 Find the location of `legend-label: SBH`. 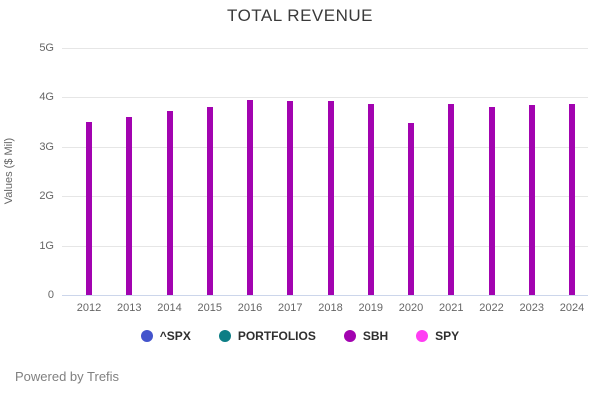

legend-label: SBH is located at coordinates (375, 336).